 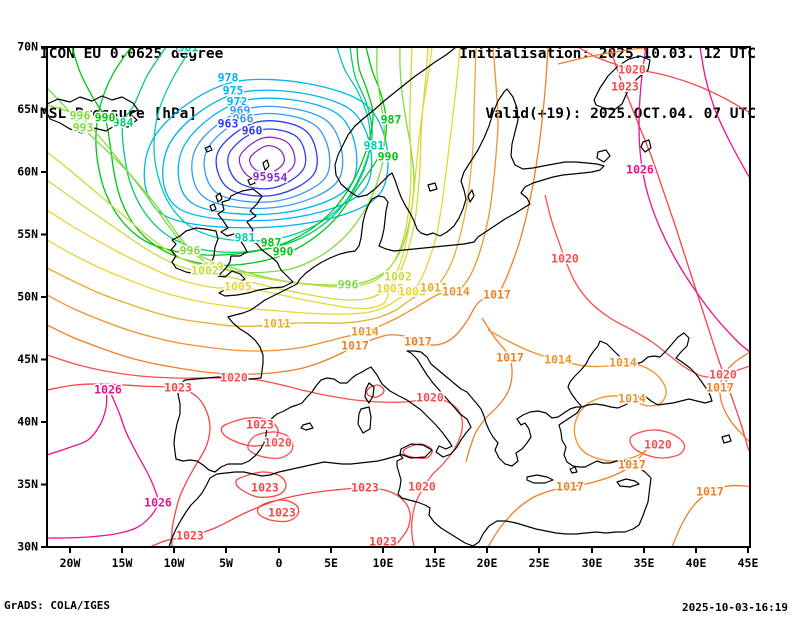 I want to click on lon-tick-label: 10E, so click(x=383, y=563).